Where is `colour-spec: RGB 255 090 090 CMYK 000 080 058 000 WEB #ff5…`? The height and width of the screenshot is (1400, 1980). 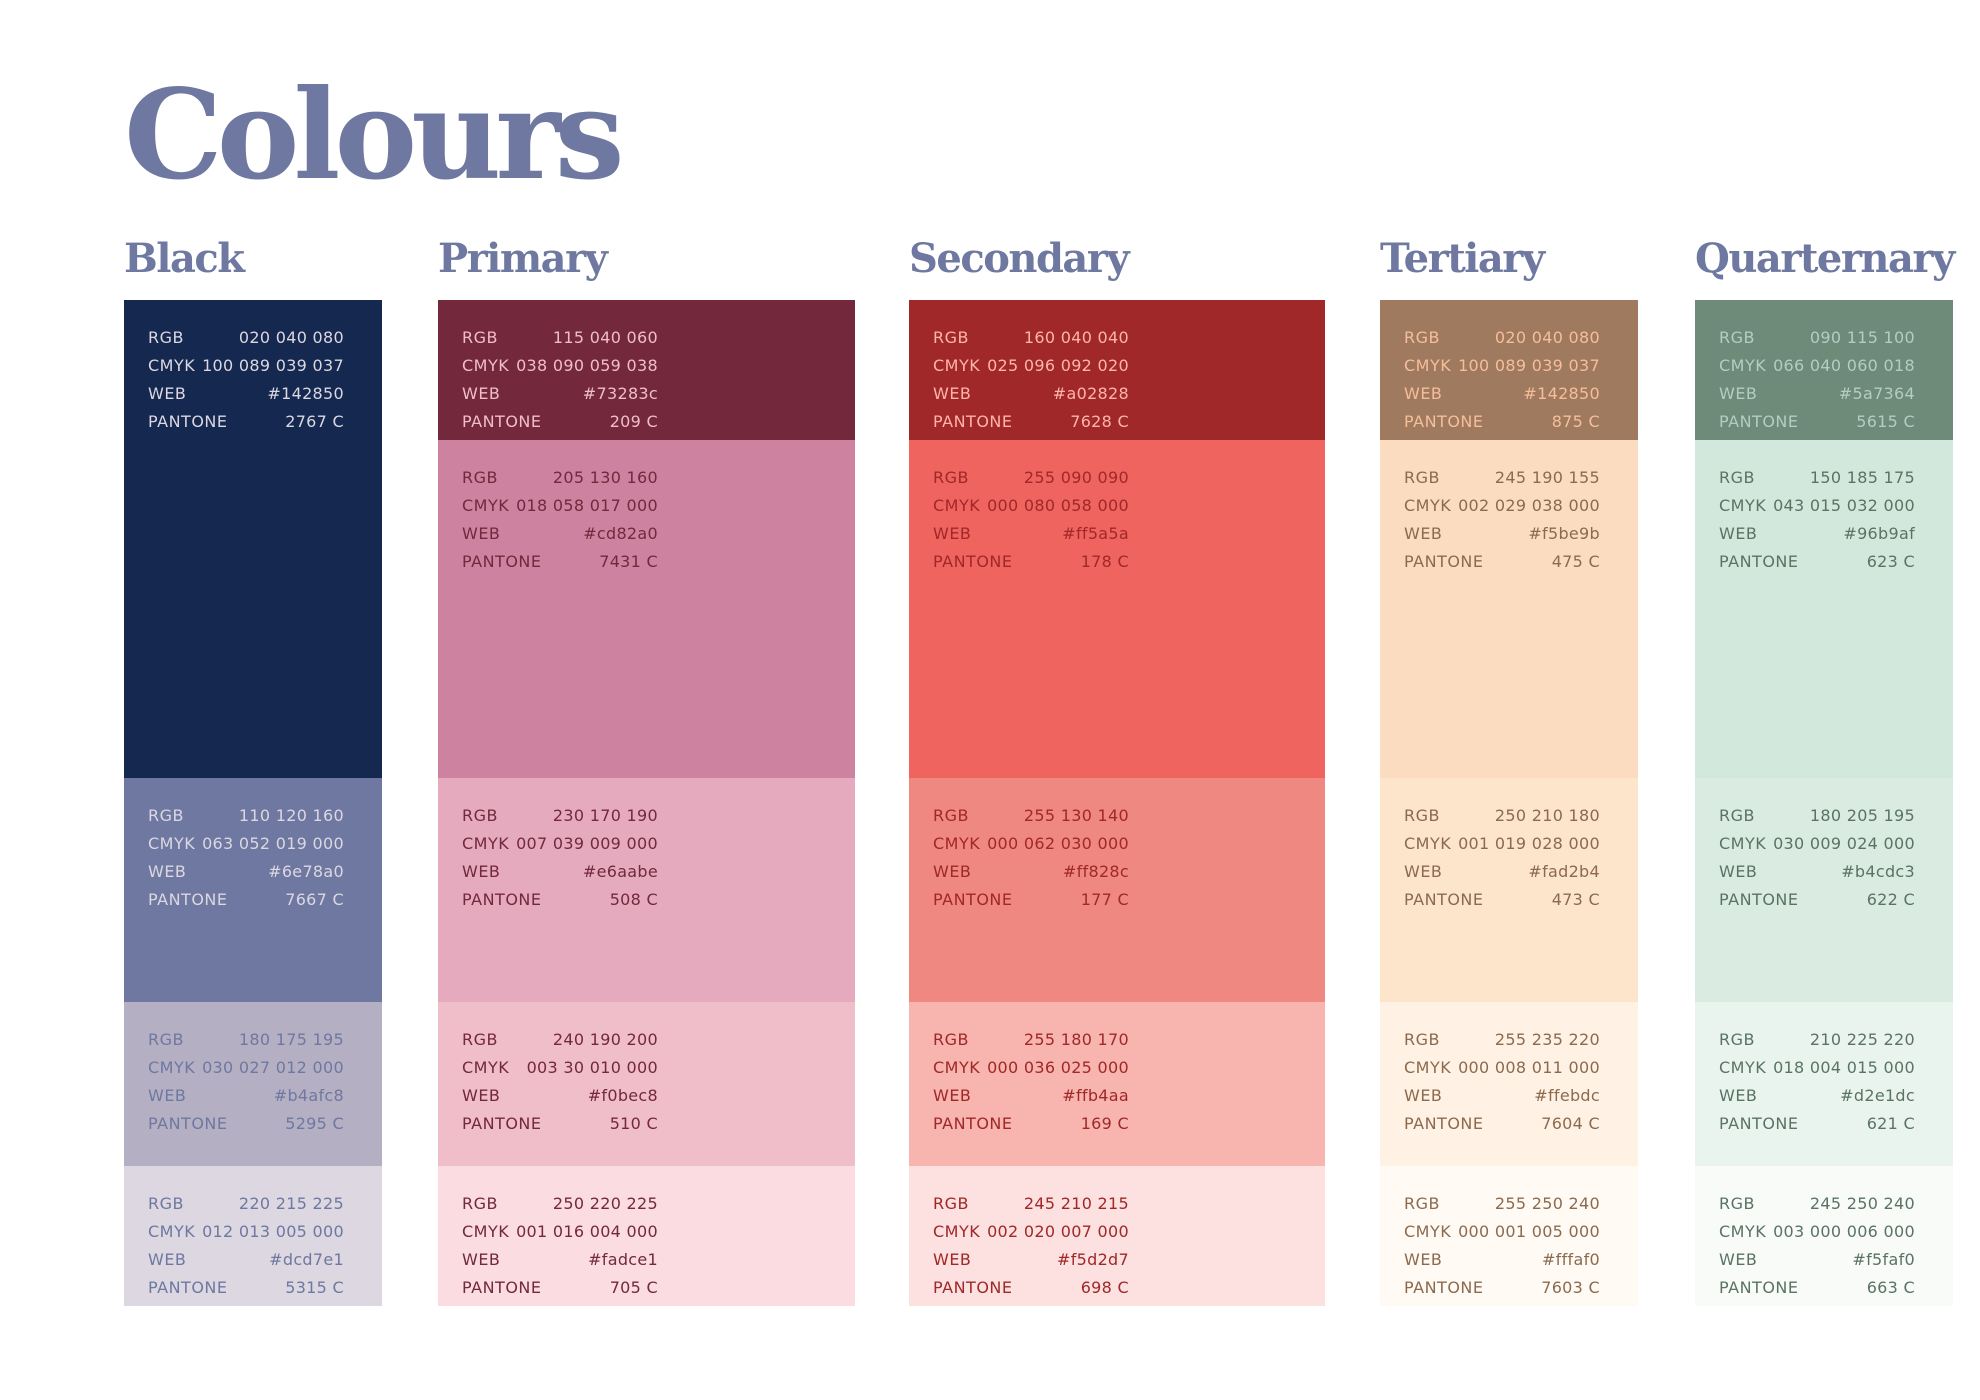
colour-spec: RGB 255 090 090 CMYK 000 080 058 000 WEB #ff5… is located at coordinates (1031, 520).